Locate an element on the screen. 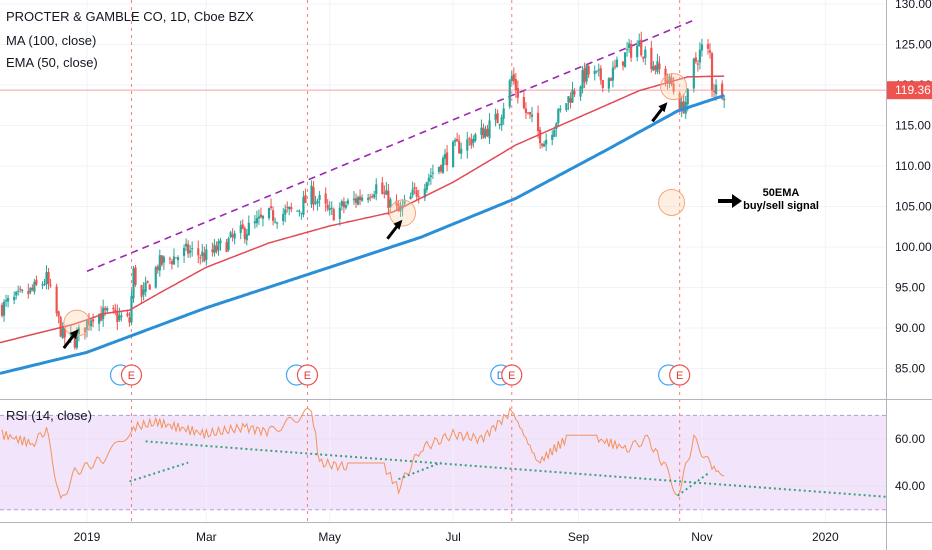 The width and height of the screenshot is (932, 550). signal-arrow-shaft is located at coordinates (392, 232).